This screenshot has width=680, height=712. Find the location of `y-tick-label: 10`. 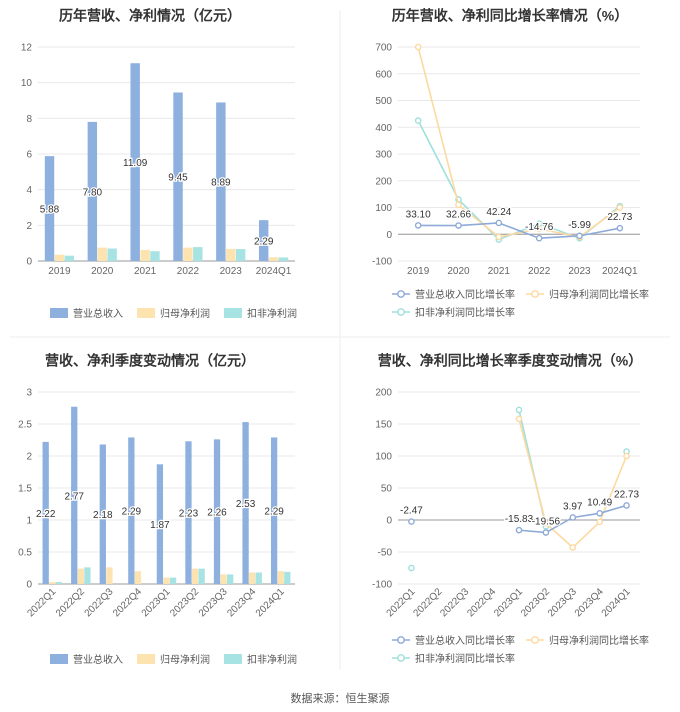

y-tick-label: 10 is located at coordinates (27, 83).